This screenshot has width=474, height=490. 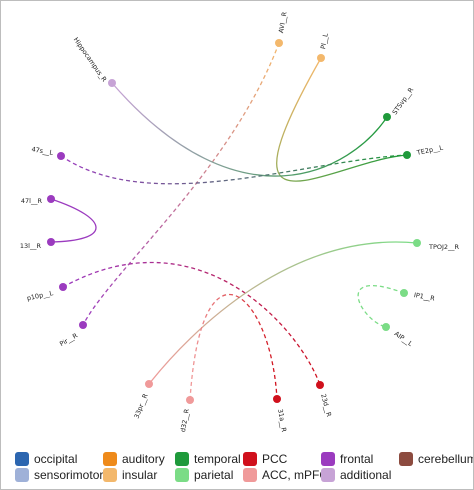 I want to click on legend-item-pcc: PCC, so click(x=265, y=459).